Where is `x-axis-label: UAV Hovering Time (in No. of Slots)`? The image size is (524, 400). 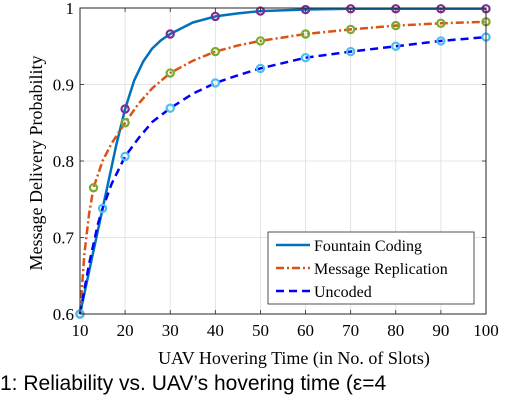
x-axis-label: UAV Hovering Time (in No. of Slots) is located at coordinates (294, 358).